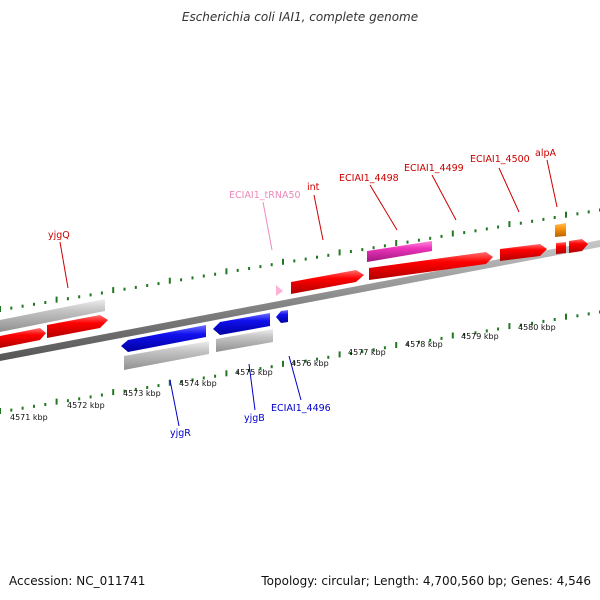 The image size is (600, 600). What do you see at coordinates (241, 324) in the screenshot?
I see `gene-reverse-yjgB` at bounding box center [241, 324].